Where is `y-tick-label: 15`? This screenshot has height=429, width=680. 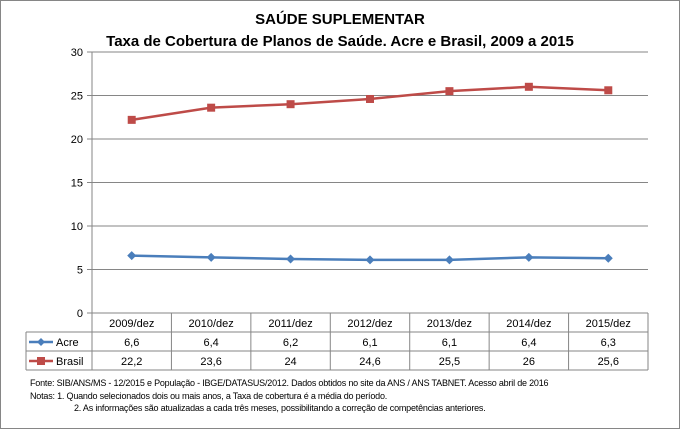 y-tick-label: 15 is located at coordinates (77, 184).